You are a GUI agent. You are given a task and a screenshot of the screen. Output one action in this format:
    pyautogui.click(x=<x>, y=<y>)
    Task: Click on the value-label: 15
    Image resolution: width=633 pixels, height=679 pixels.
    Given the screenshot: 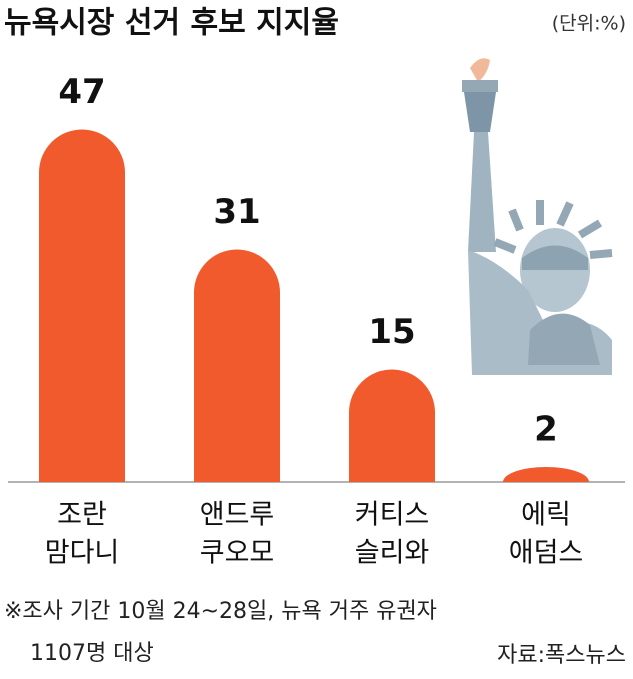 What is the action you would take?
    pyautogui.click(x=391, y=332)
    